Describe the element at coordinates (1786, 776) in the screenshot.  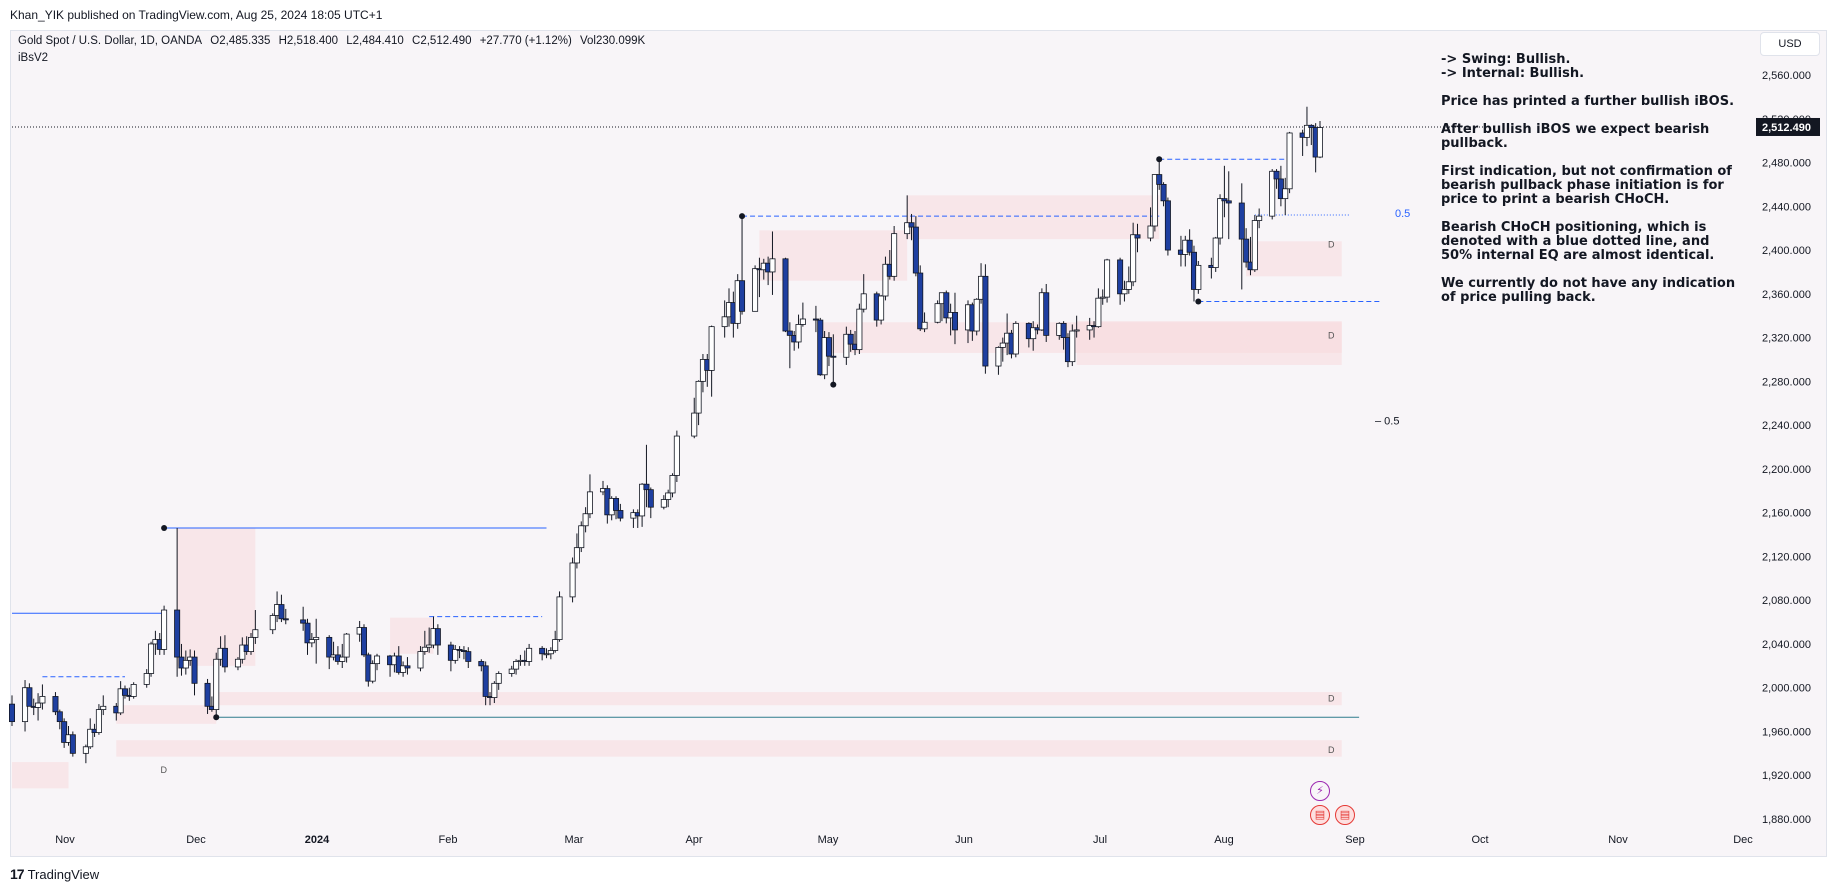
I see `price-tick: 1,920.000` at that location.